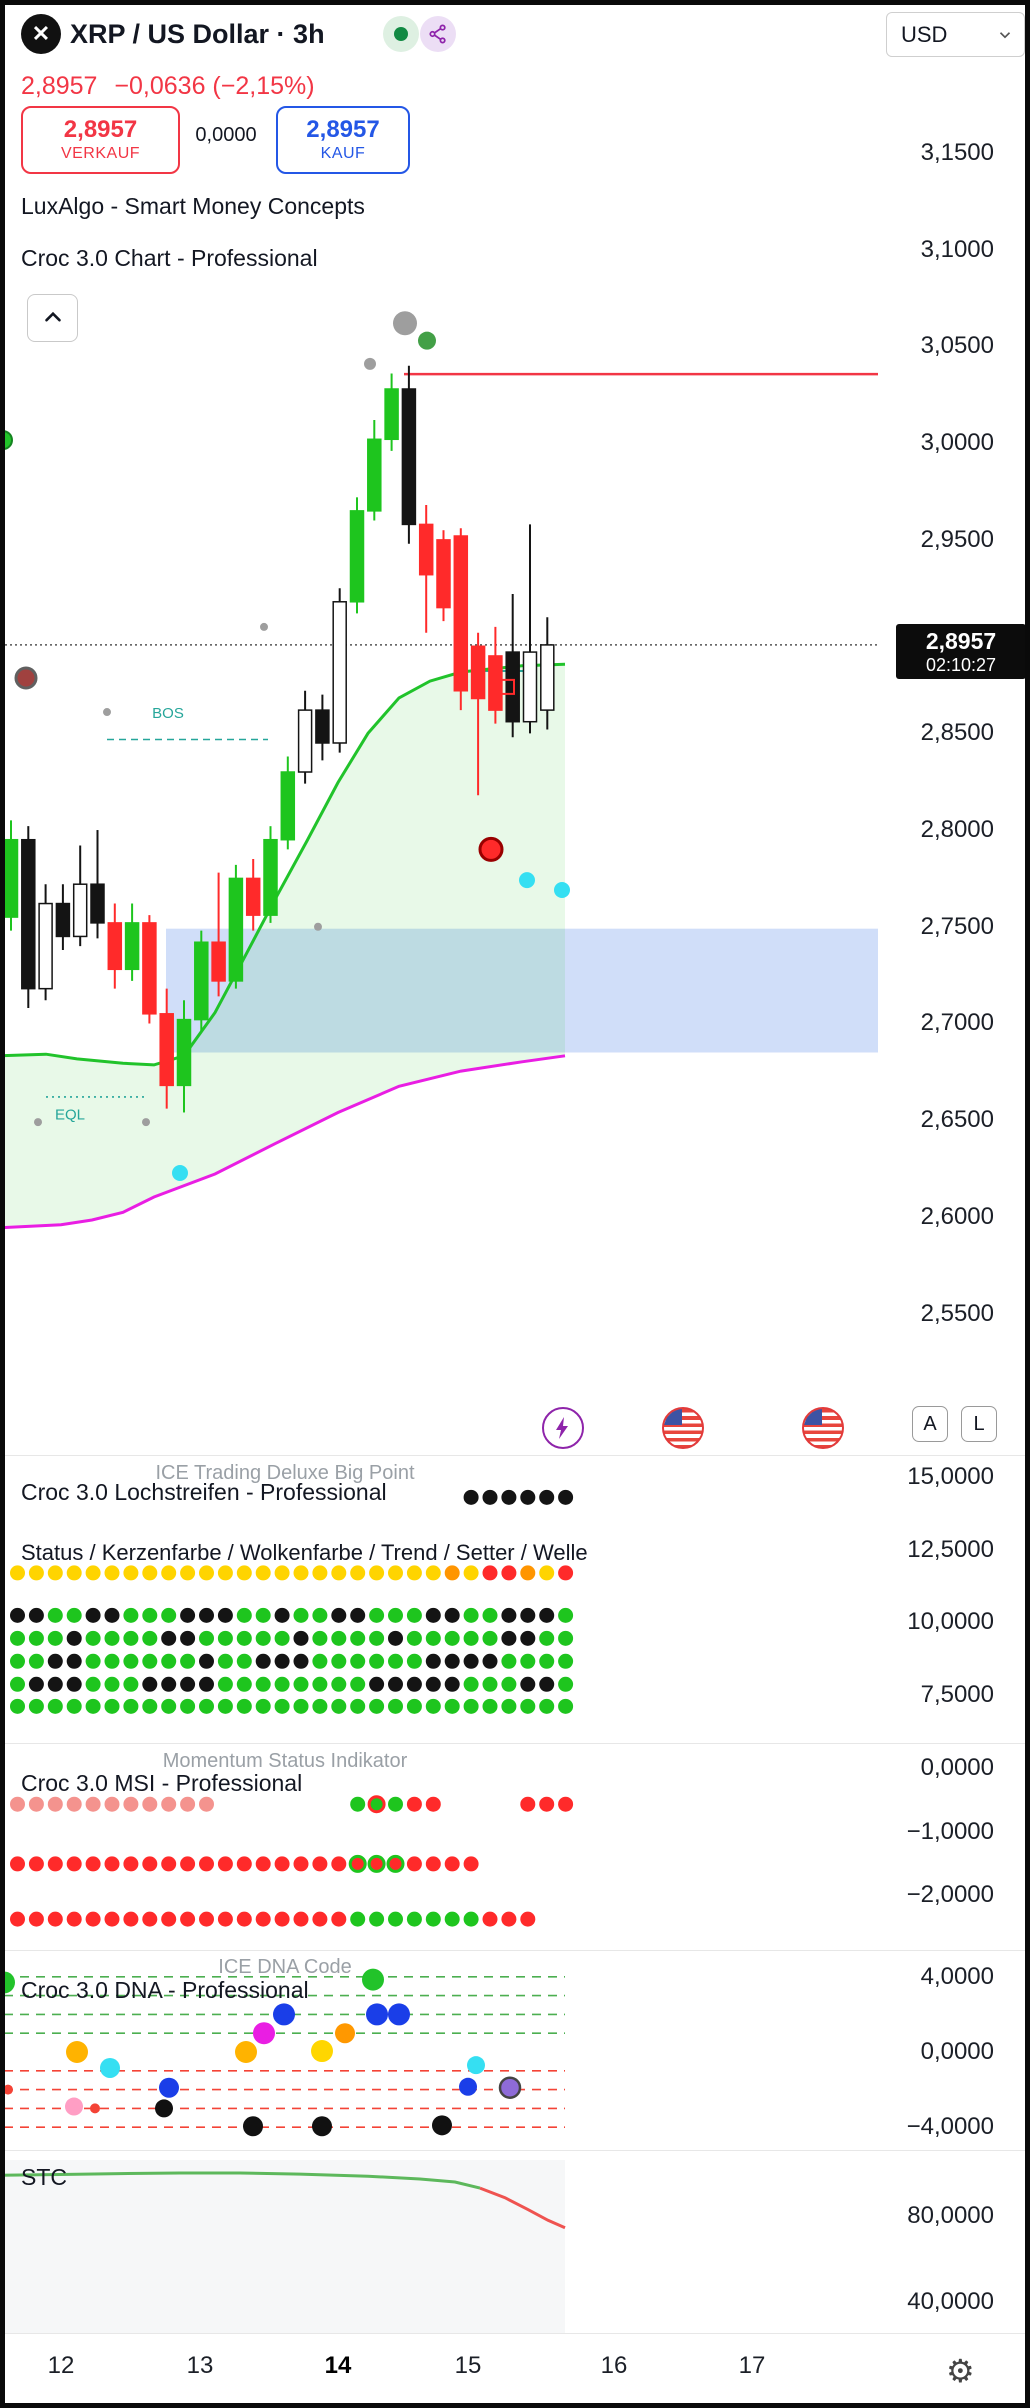 This screenshot has width=1030, height=2408. What do you see at coordinates (930, 1424) in the screenshot?
I see `auto-scale-button: A` at bounding box center [930, 1424].